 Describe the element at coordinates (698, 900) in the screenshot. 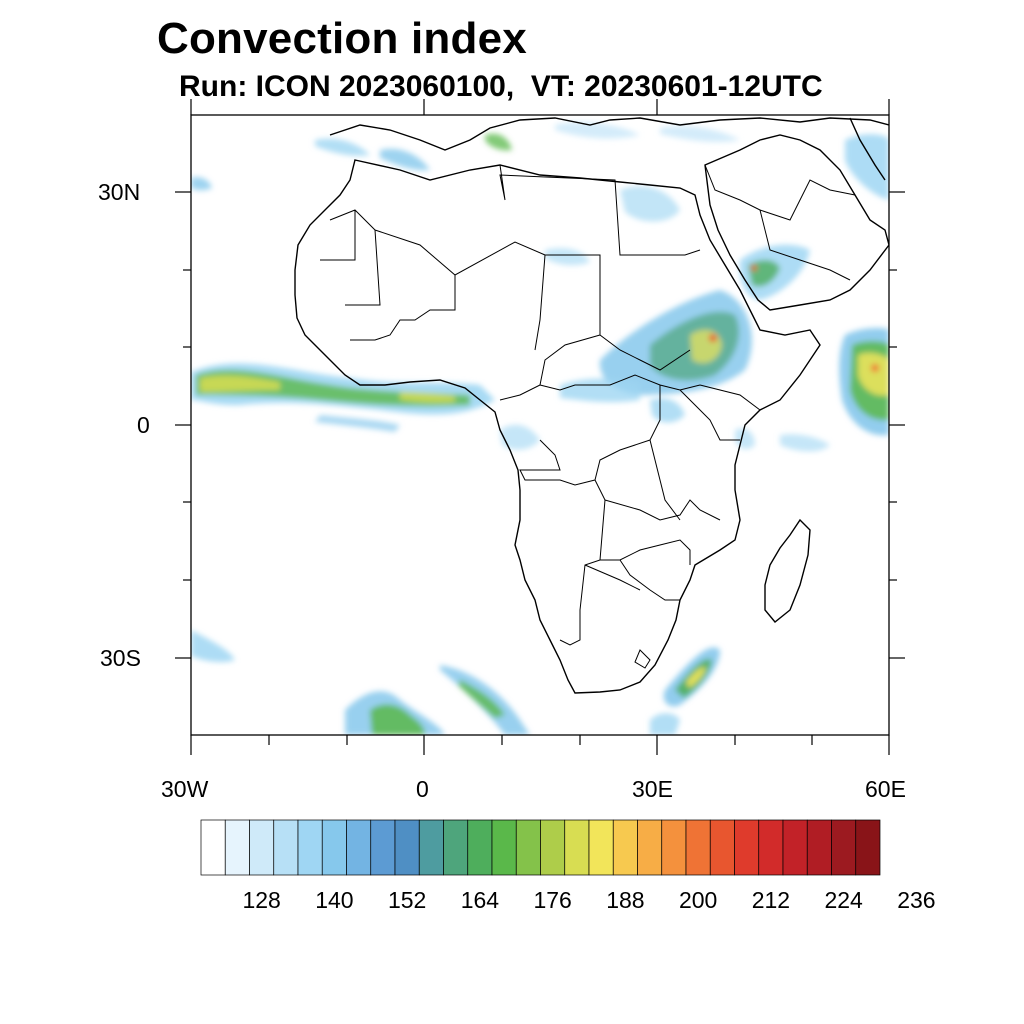

I see `colorbar-label: 200` at that location.